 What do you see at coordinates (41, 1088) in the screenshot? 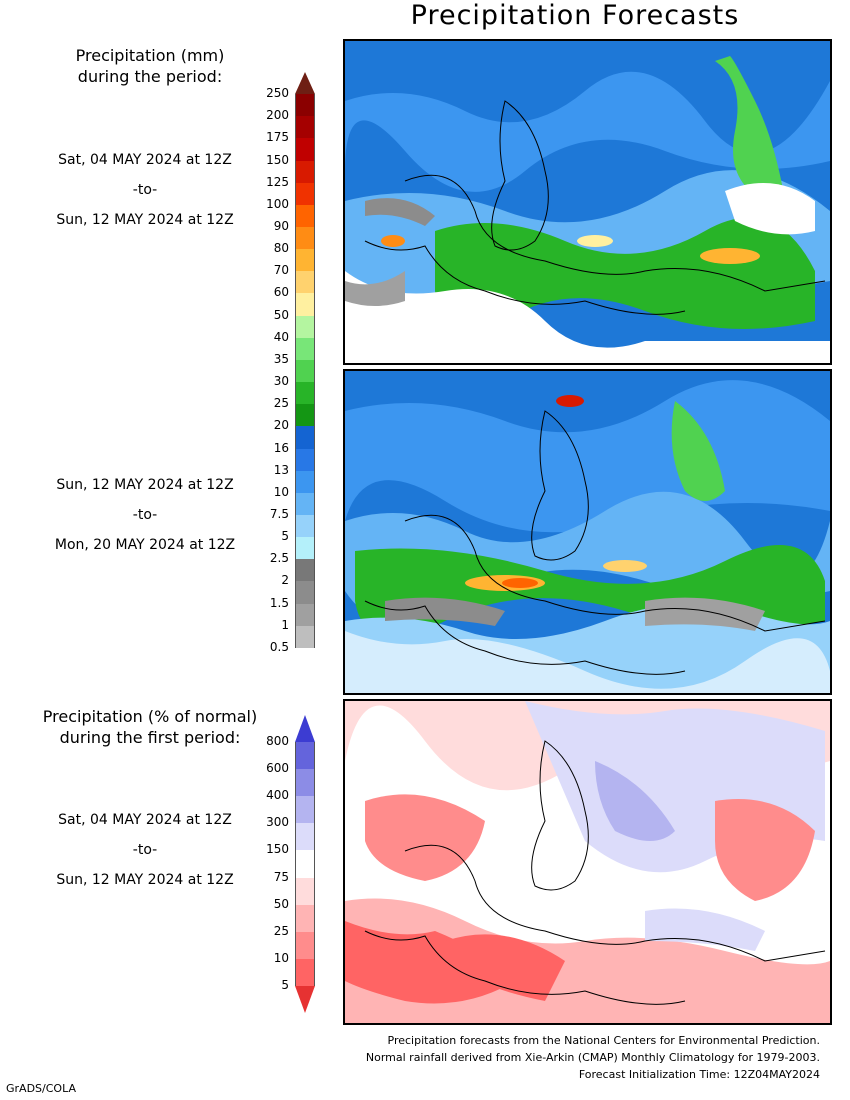
I see `grads-footer: GrADS/COLA` at bounding box center [41, 1088].